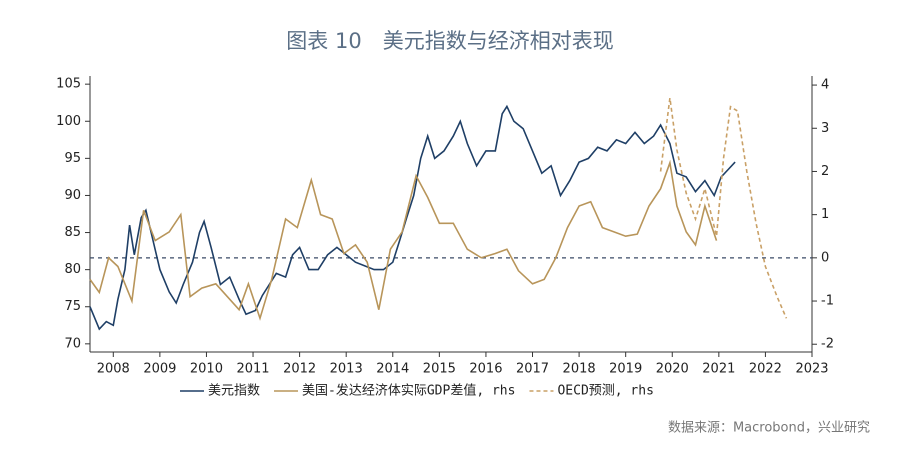 The image size is (900, 449). Describe the element at coordinates (827, 301) in the screenshot. I see `y2-tick-label: -1` at that location.